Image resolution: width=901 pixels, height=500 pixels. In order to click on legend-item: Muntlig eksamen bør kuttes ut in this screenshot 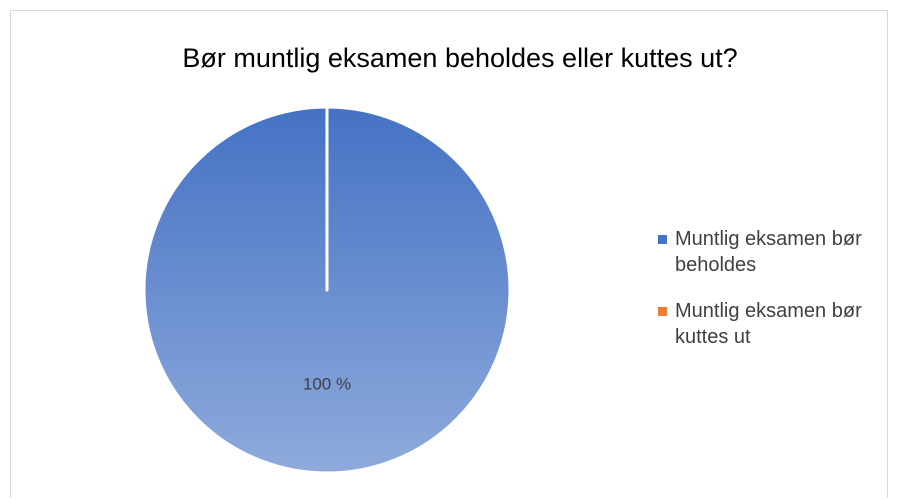, I will do `click(776, 324)`.